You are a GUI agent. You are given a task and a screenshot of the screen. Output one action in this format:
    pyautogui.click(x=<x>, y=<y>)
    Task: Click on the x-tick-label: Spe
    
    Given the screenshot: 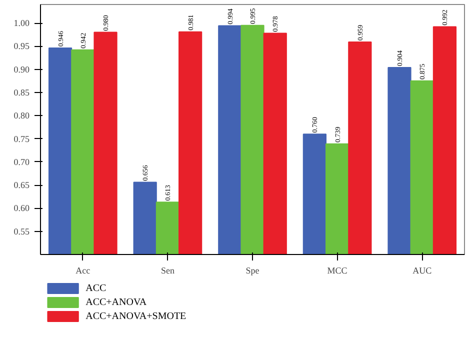 What is the action you would take?
    pyautogui.click(x=253, y=271)
    